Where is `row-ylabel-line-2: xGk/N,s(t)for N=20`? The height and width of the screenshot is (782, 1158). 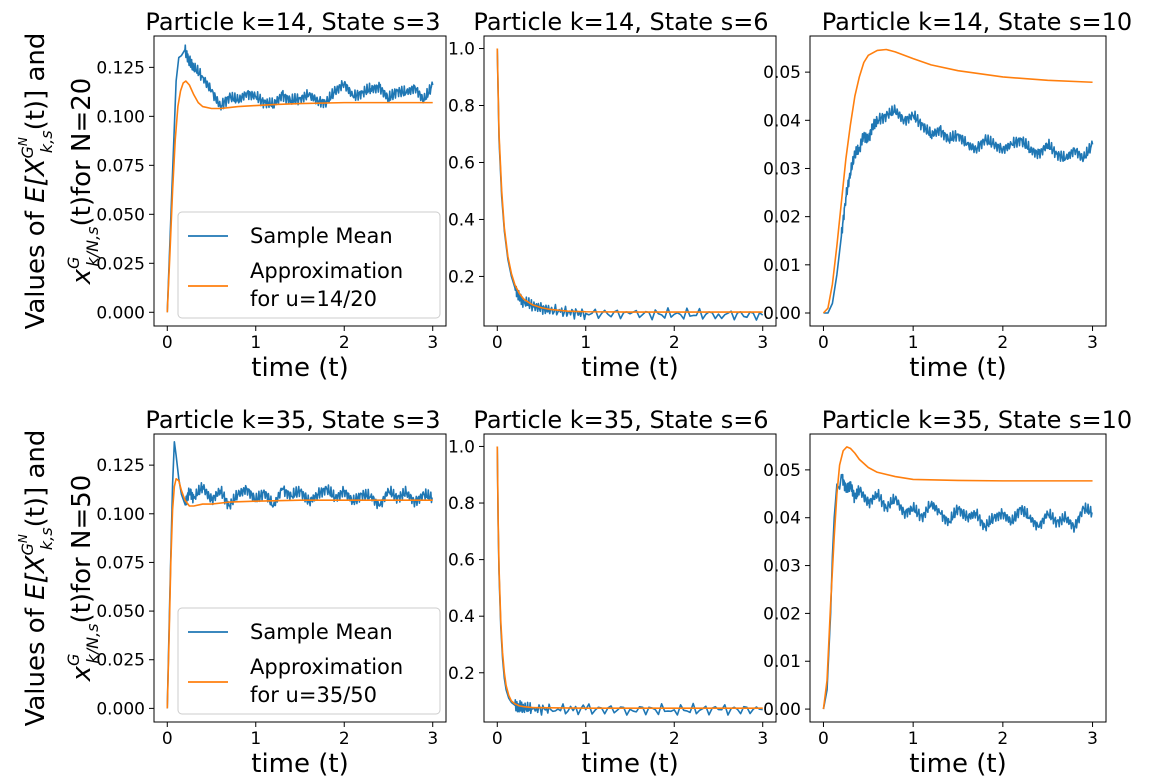 row-ylabel-line-2: xGk/N,s(t)for N=20 is located at coordinates (83, 182).